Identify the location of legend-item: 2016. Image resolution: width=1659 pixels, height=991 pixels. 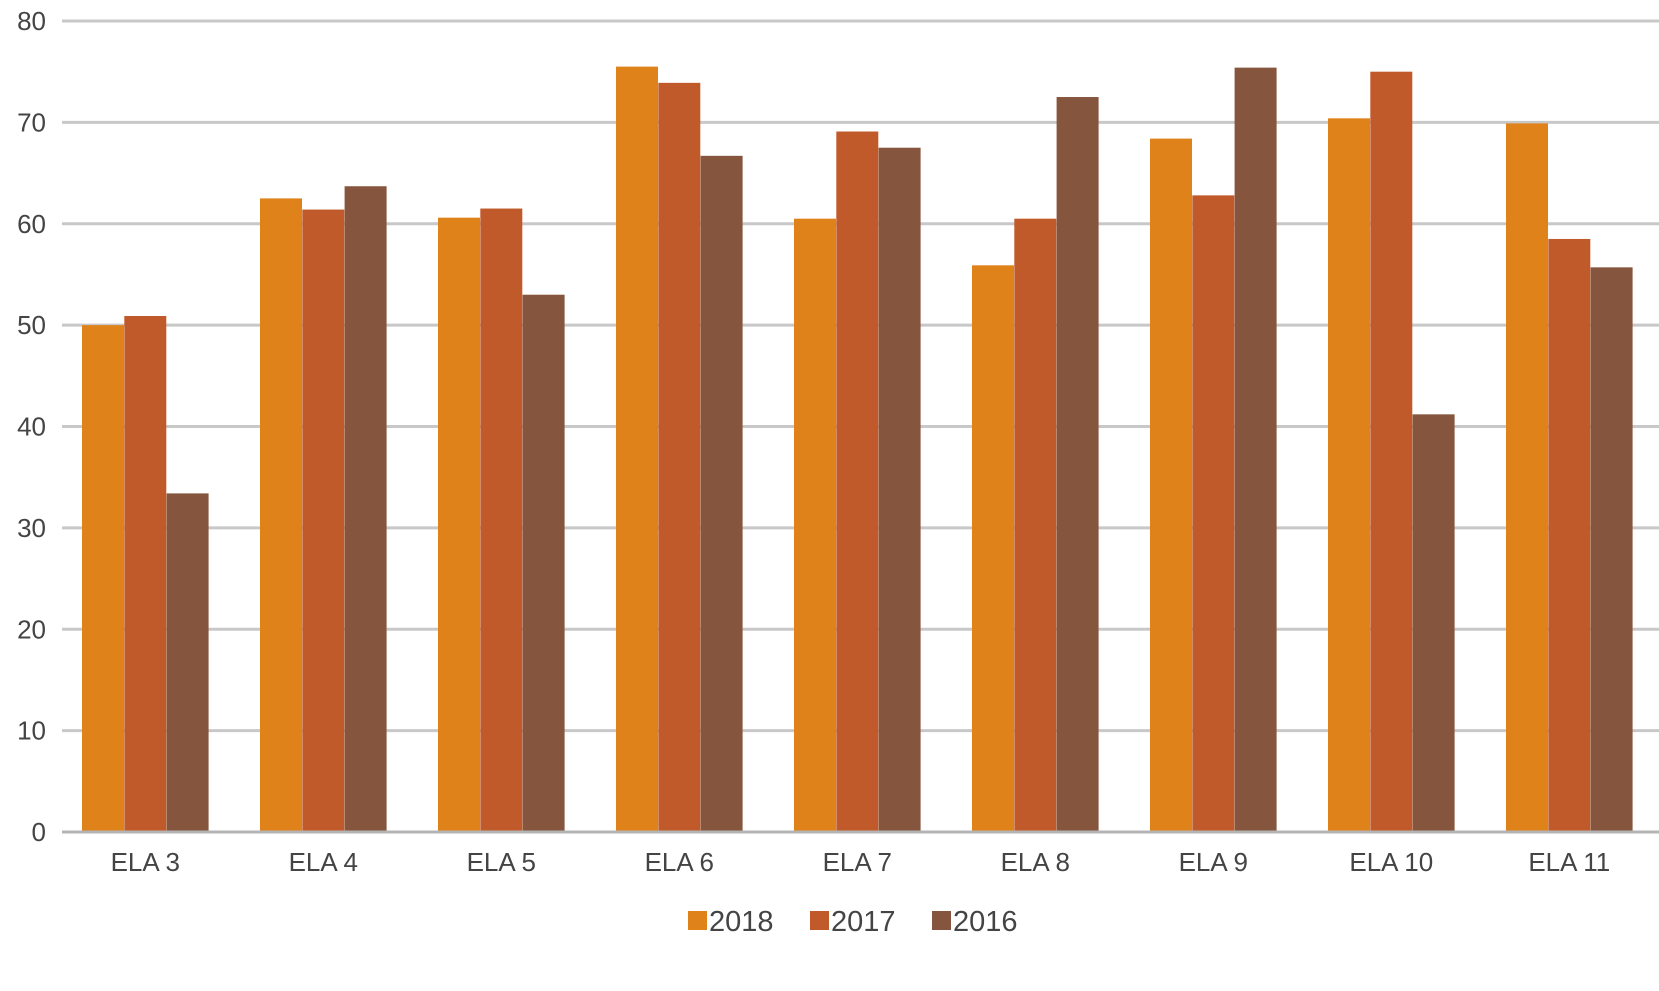
(975, 922).